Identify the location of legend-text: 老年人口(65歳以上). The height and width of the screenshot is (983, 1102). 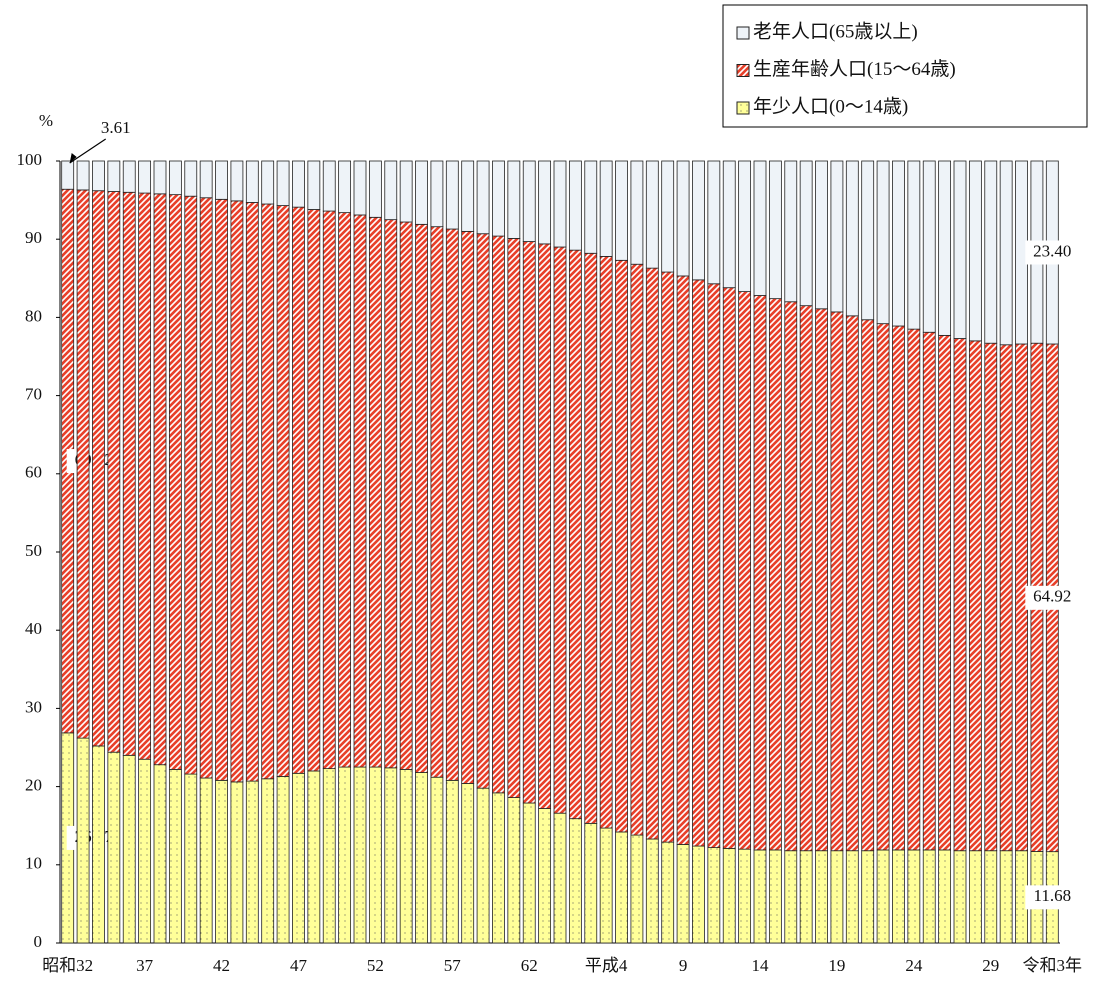
(835, 31).